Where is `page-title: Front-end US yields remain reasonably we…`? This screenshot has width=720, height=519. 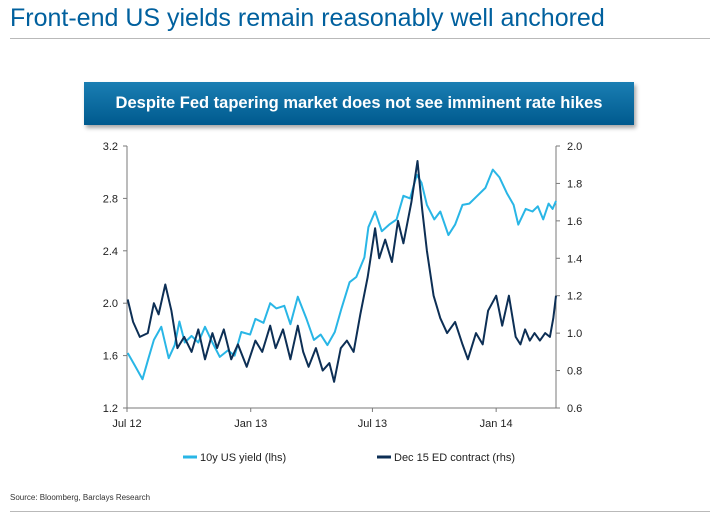 page-title: Front-end US yields remain reasonably we… is located at coordinates (307, 18).